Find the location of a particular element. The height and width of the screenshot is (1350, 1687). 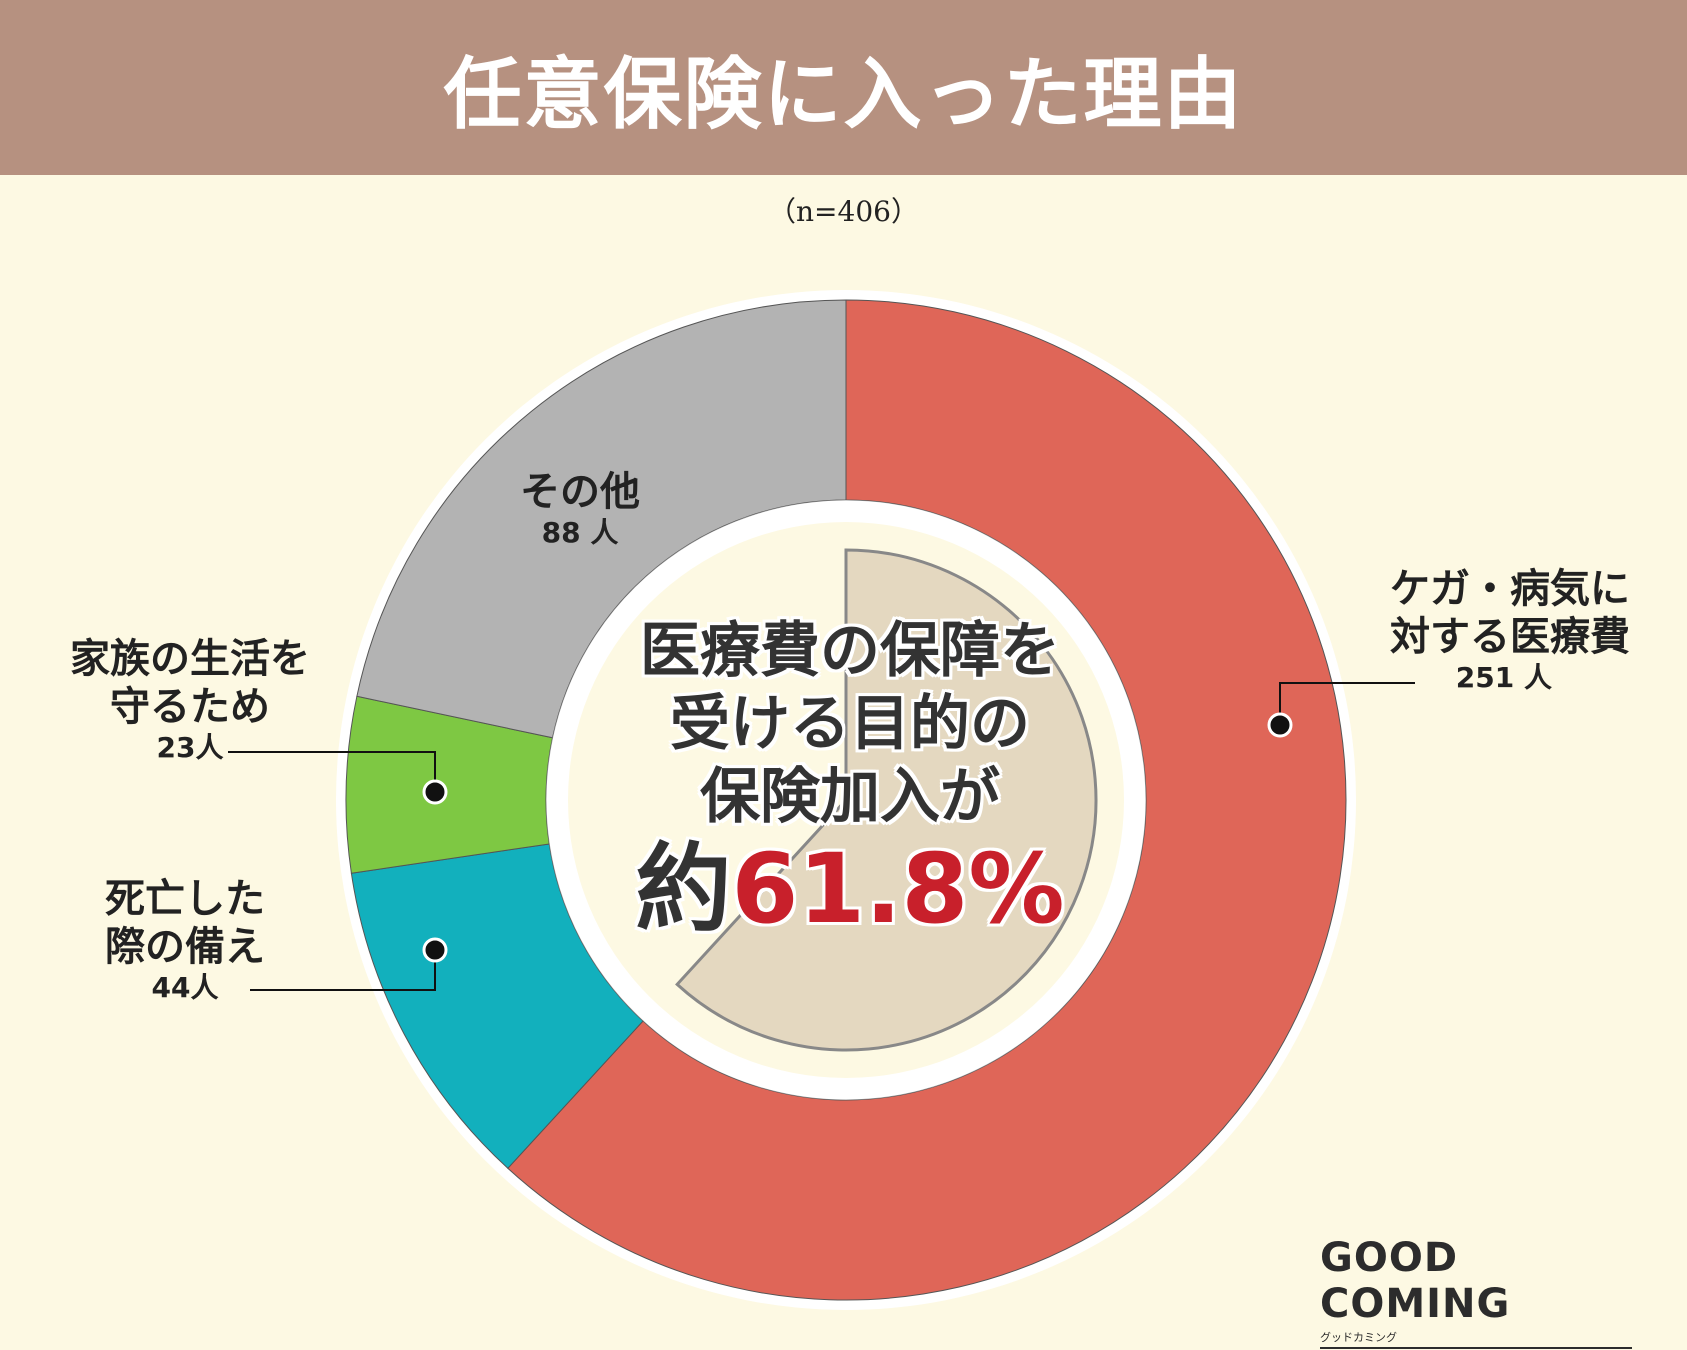

leader-dot-death is located at coordinates (435, 950).